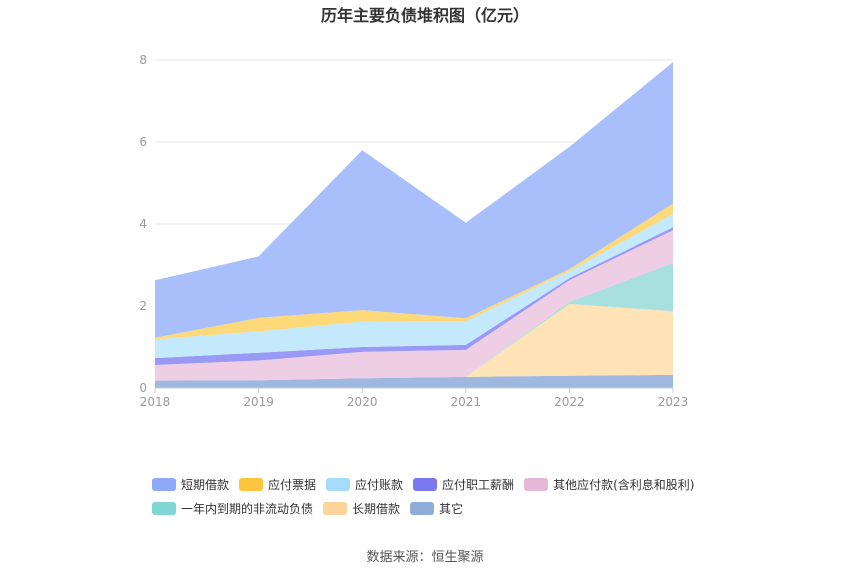  Describe the element at coordinates (362, 402) in the screenshot. I see `x-tick-label: 2020` at that location.